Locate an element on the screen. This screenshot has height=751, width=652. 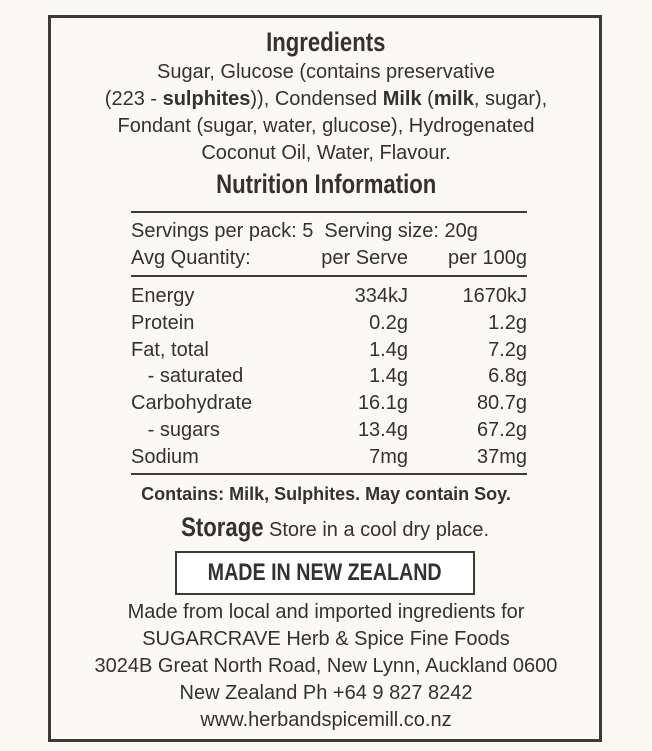
nutrition-per-100g: 7.2g is located at coordinates (507, 349).